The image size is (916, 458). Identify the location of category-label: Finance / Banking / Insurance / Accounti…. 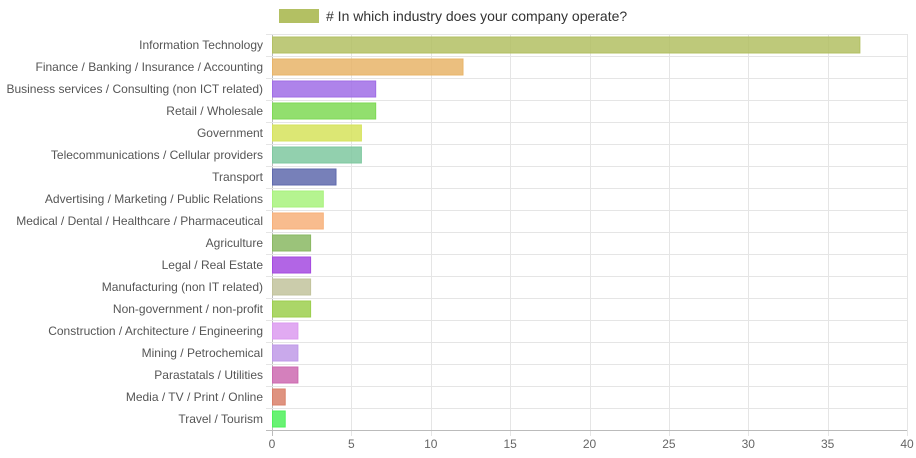
(149, 67).